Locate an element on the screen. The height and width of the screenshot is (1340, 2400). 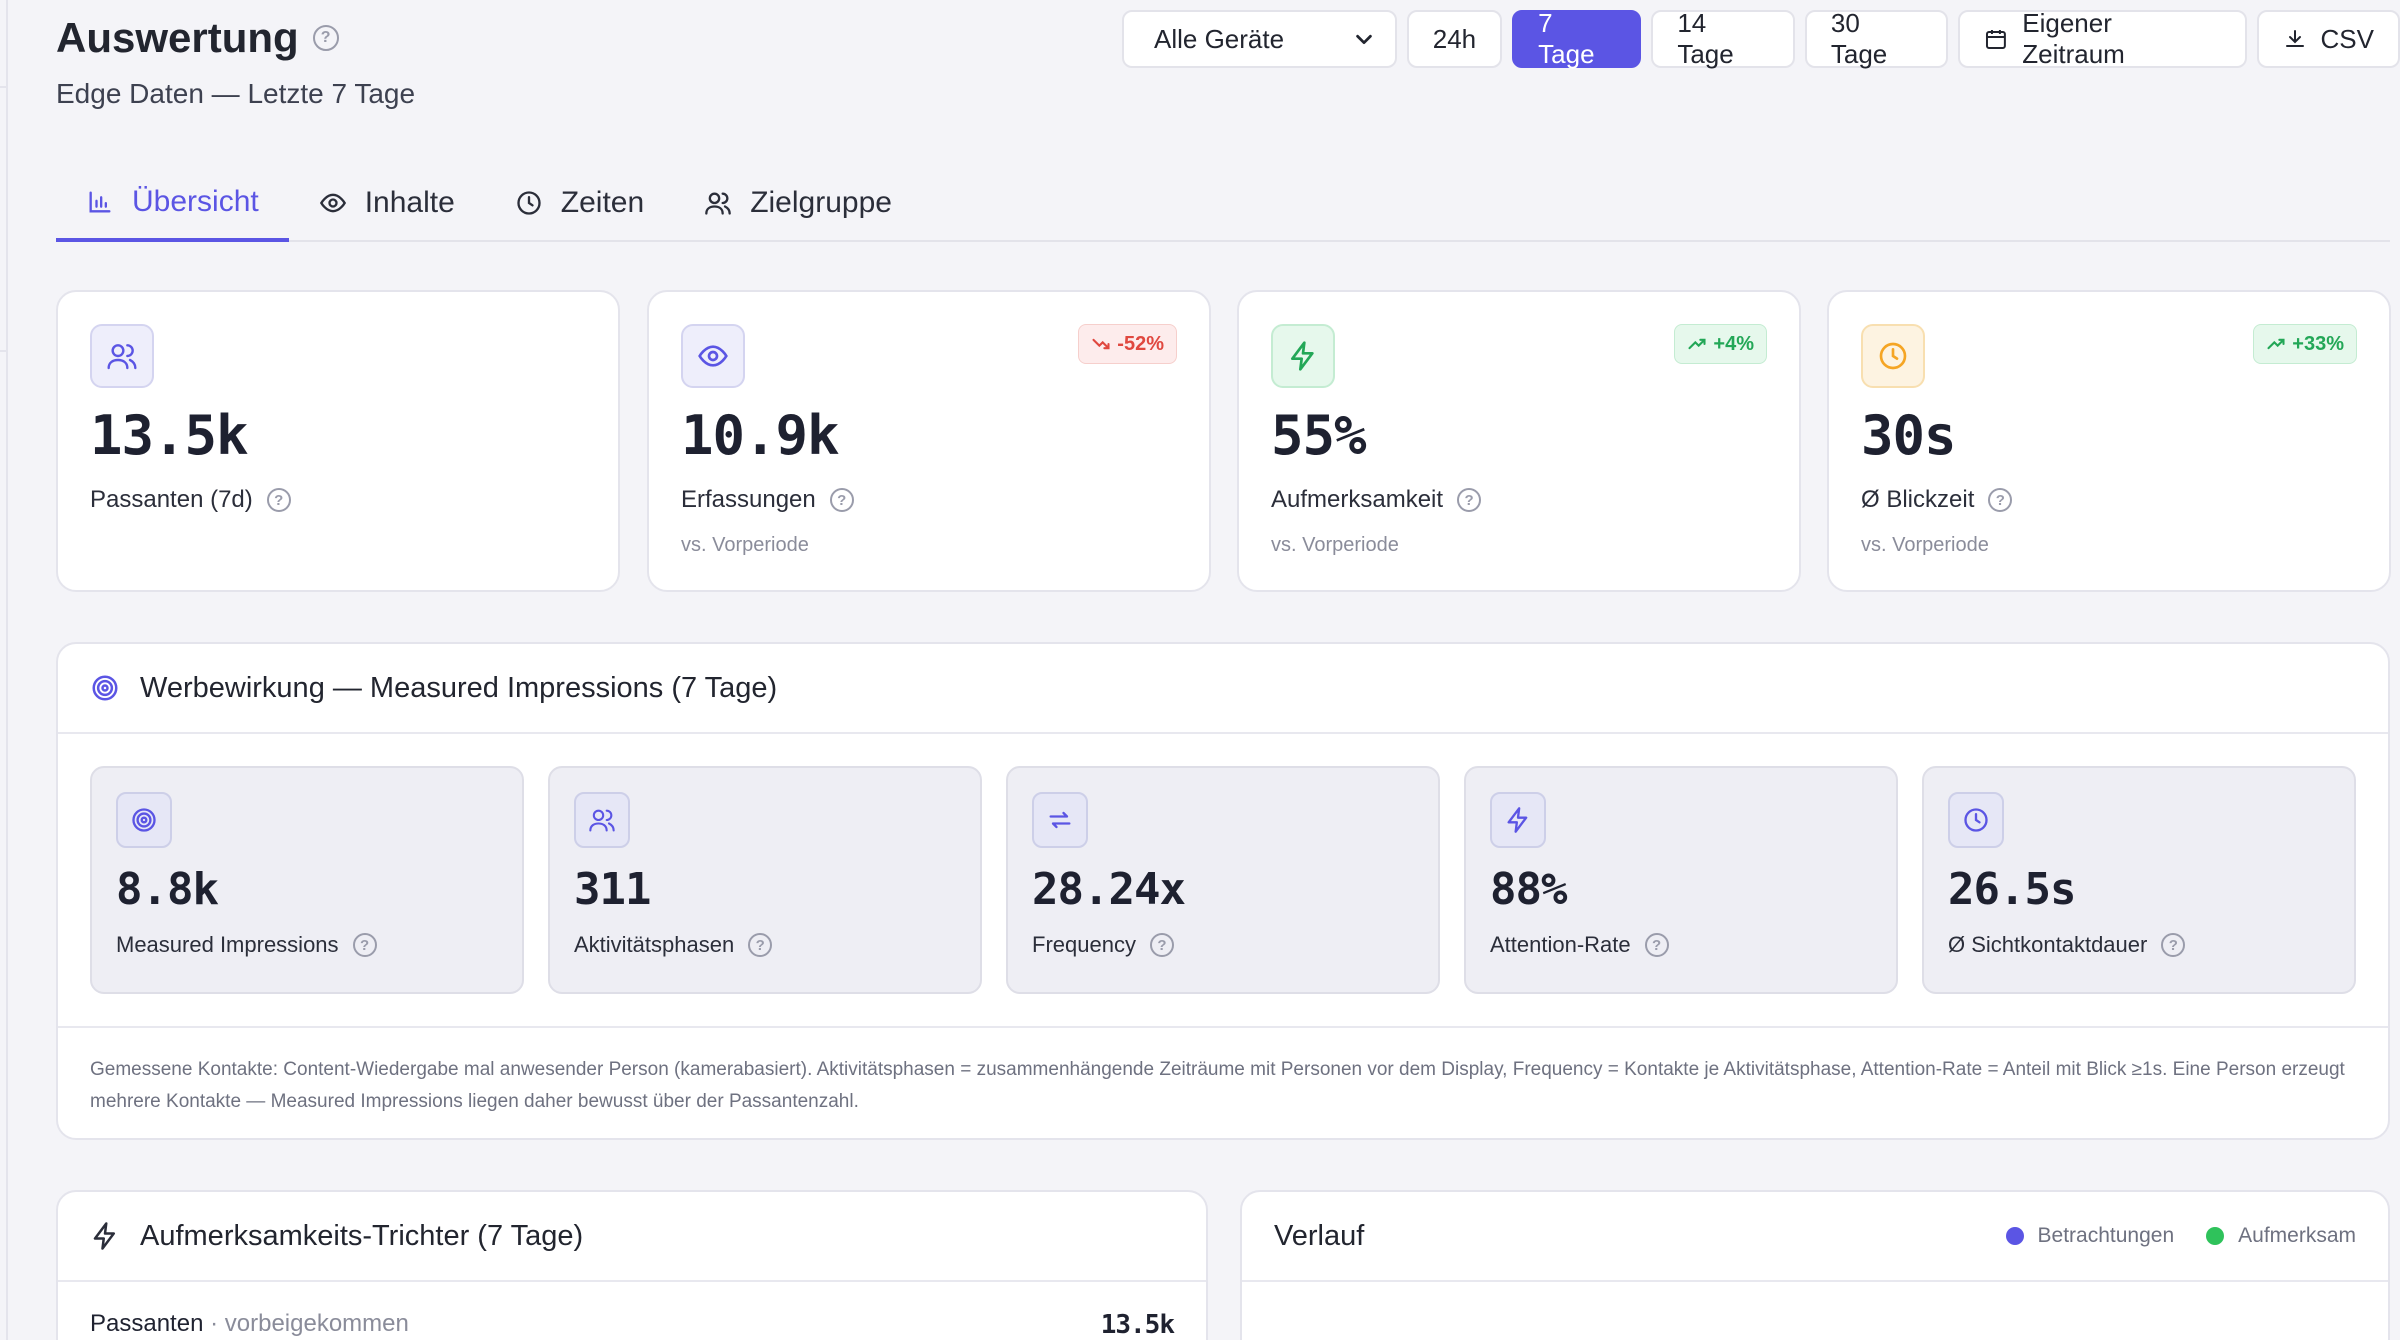
bar-chart-icon is located at coordinates (100, 202).